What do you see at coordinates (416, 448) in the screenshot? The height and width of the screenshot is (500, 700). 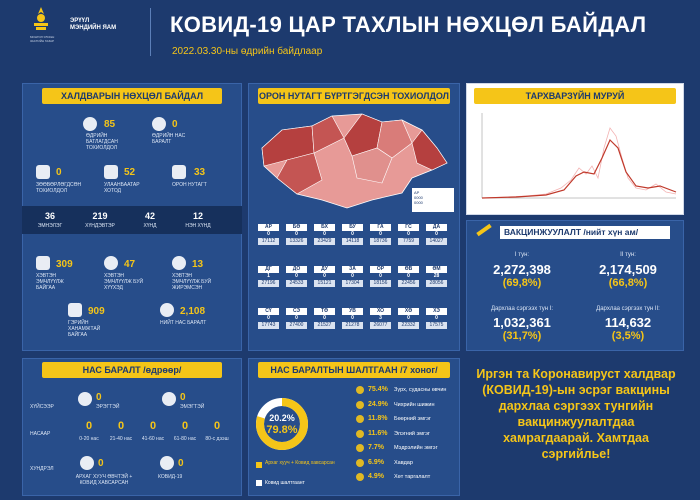 I see `cause-name: Мэдрэлийн эмгэг` at bounding box center [416, 448].